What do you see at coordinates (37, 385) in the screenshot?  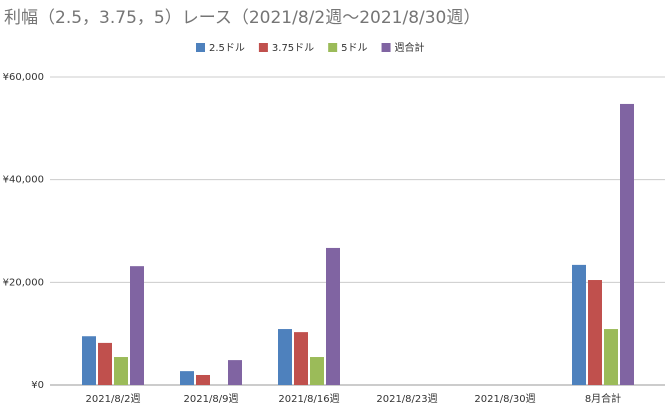 I see `y-tick-label: ¥0` at bounding box center [37, 385].